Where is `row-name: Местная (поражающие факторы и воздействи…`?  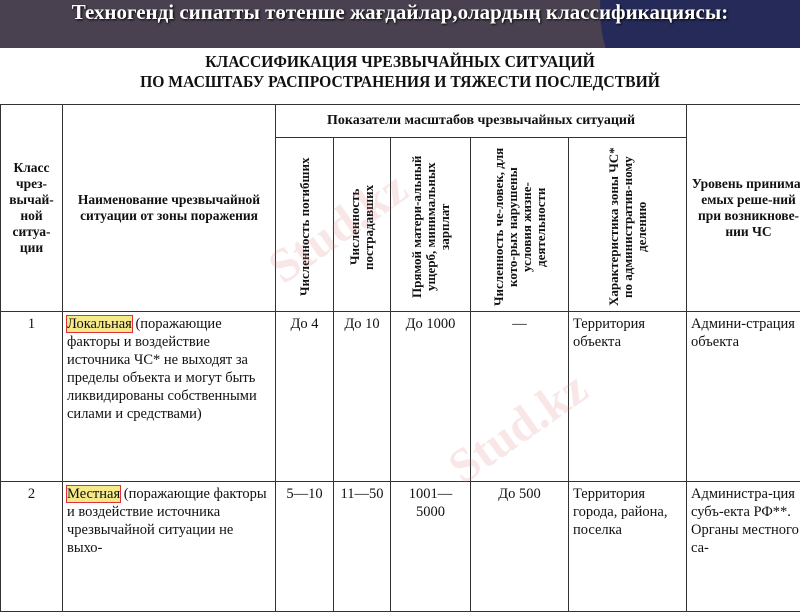
row-name: Местная (поражающие факторы и воздействи… is located at coordinates (169, 547).